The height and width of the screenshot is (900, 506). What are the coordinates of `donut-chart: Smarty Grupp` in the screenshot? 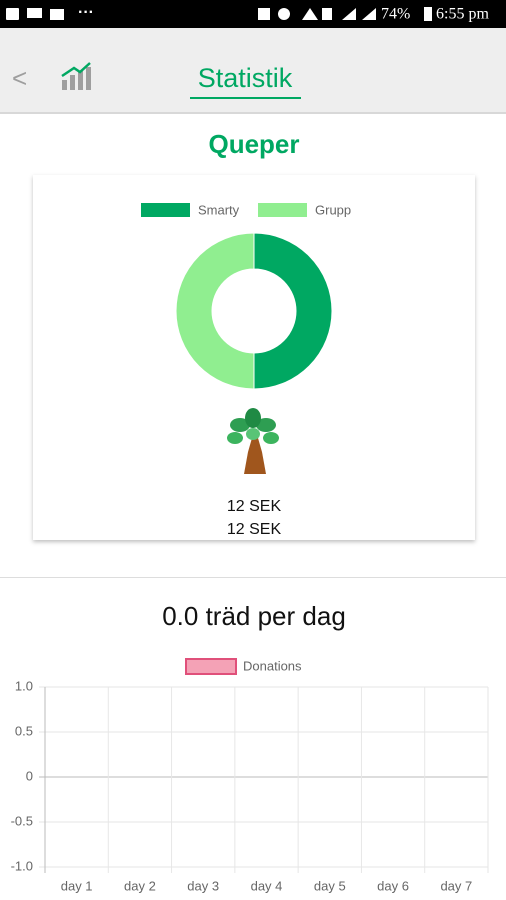 It's located at (246, 296).